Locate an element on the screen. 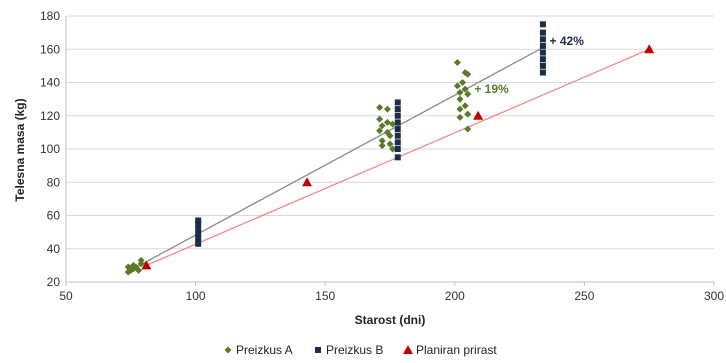 The height and width of the screenshot is (363, 726). x-axis-title: Starost (dni) is located at coordinates (390, 320).